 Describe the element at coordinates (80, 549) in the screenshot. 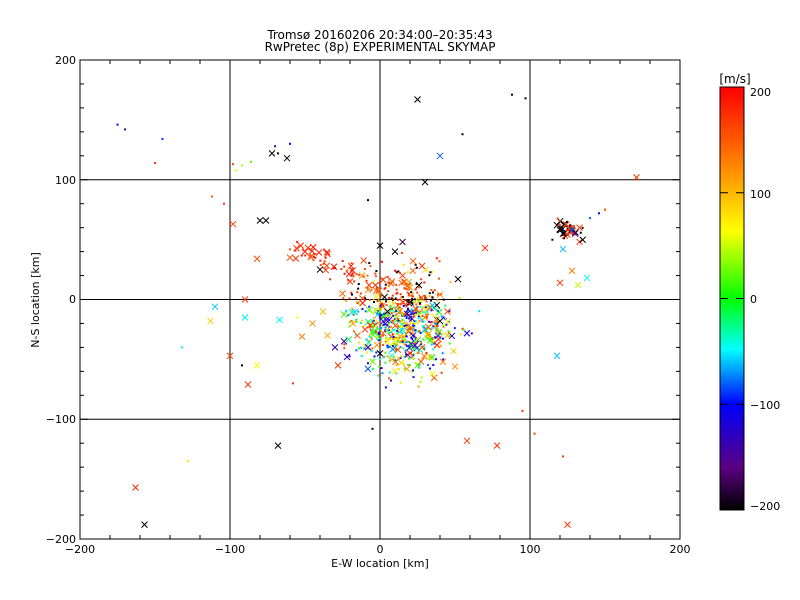

I see `x-tick-label-0: −200` at that location.